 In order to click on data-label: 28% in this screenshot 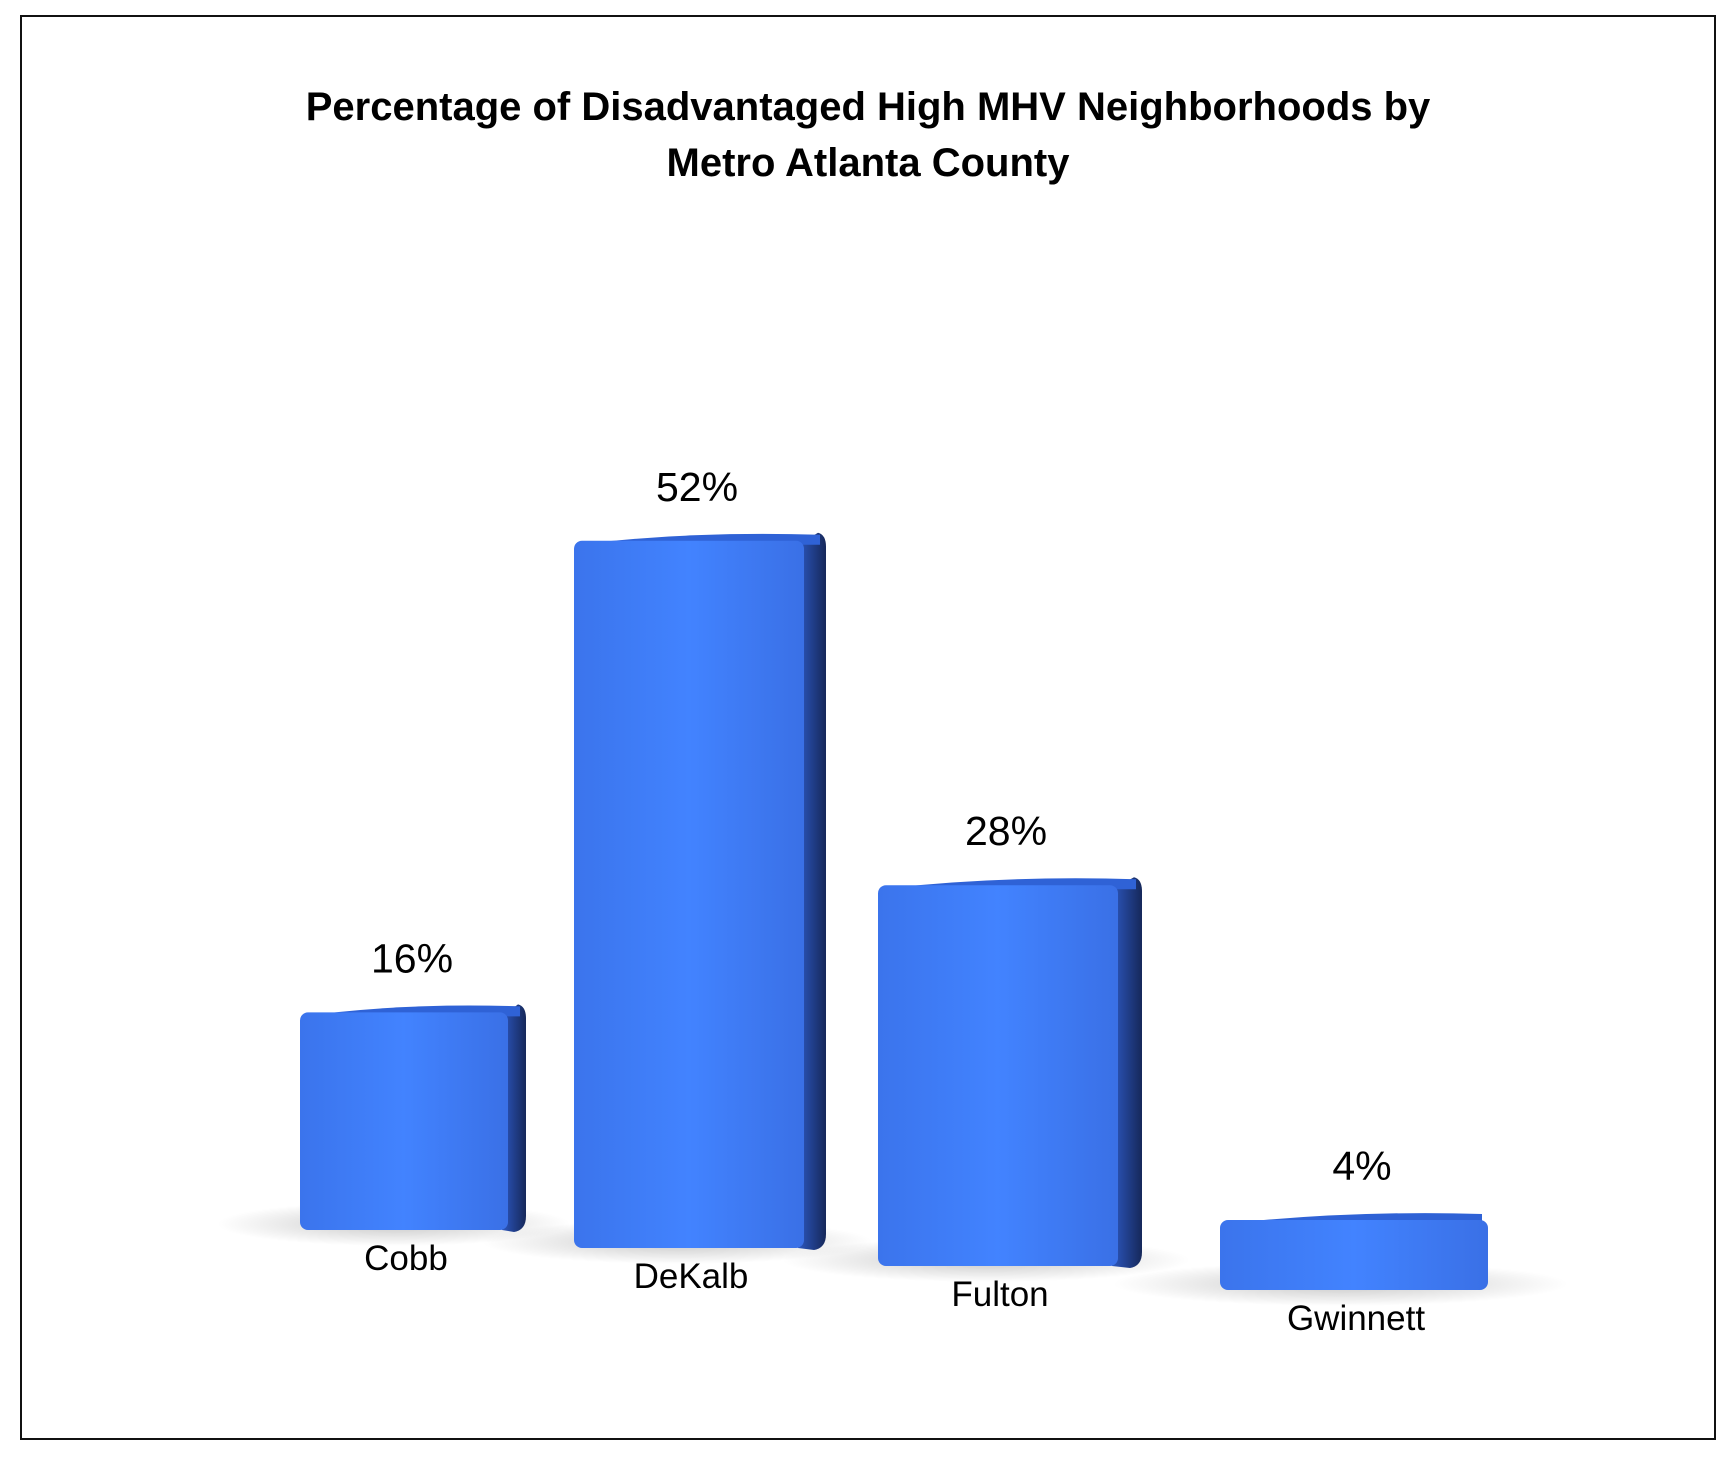, I will do `click(1006, 831)`.